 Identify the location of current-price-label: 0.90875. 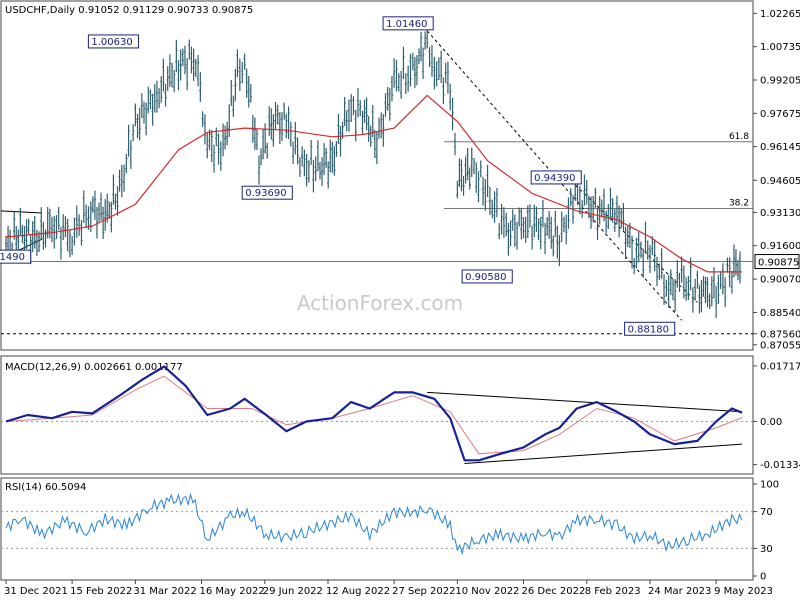
(778, 263).